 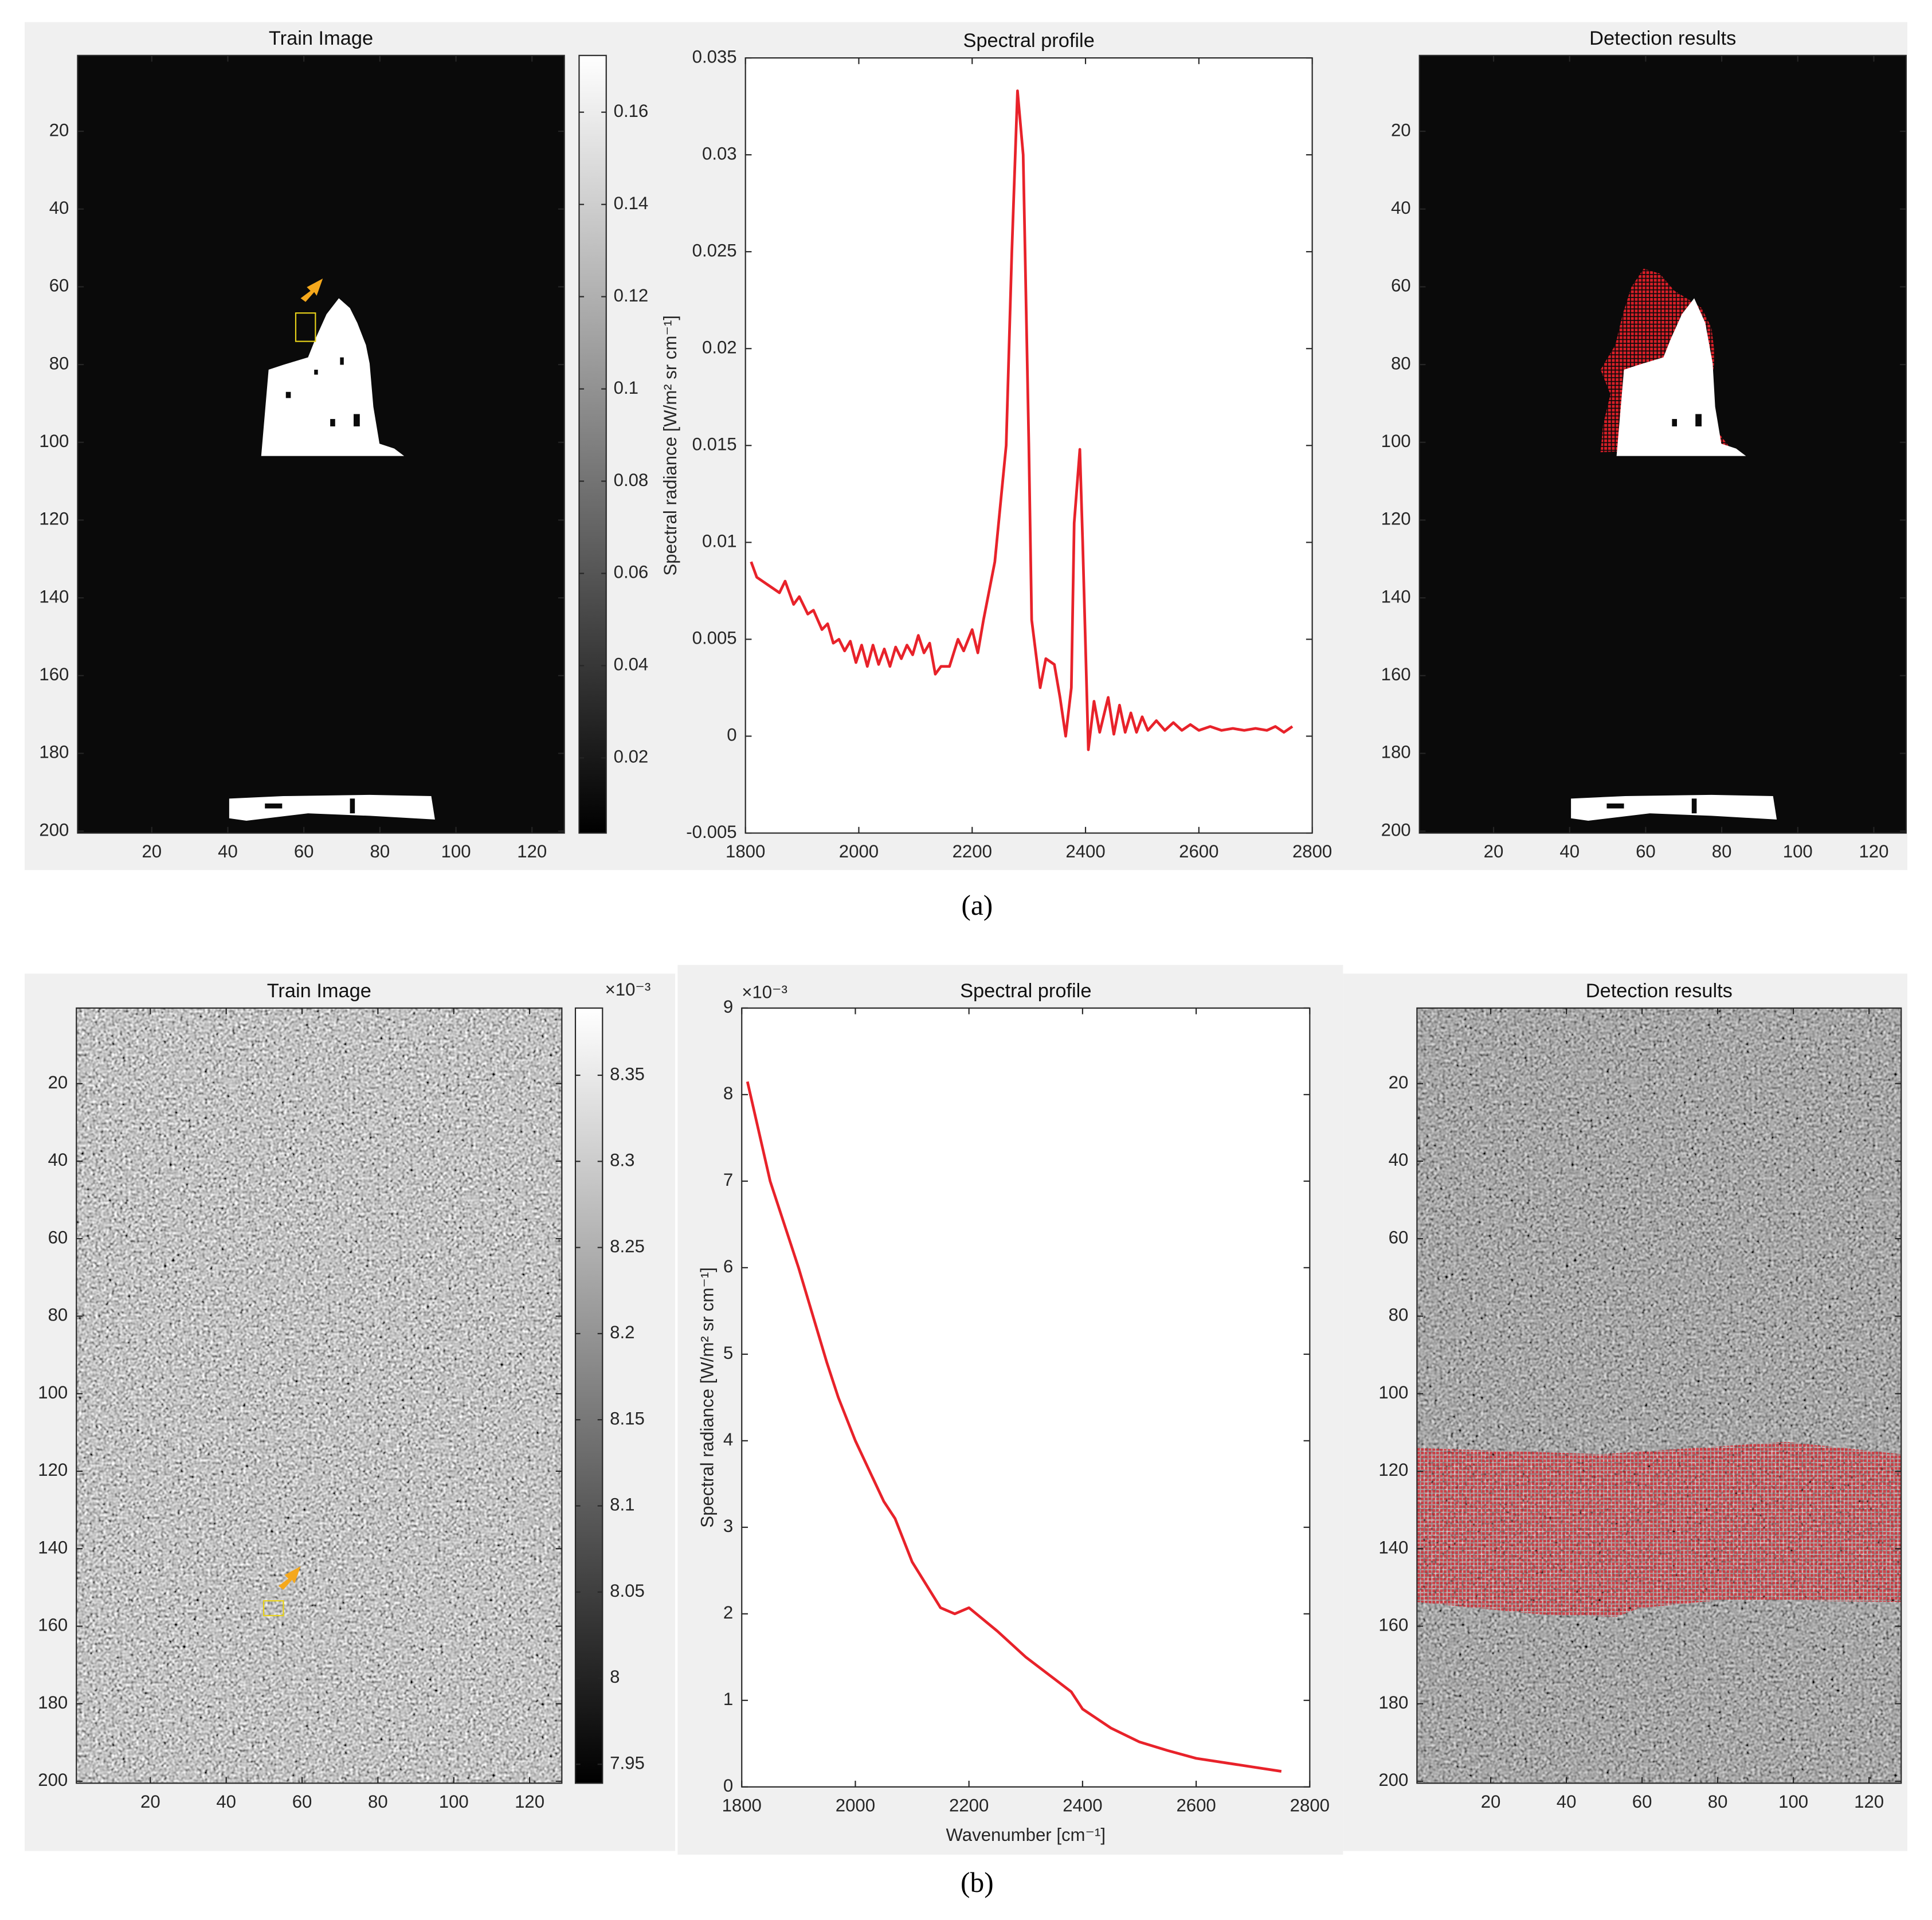 I want to click on colorbar-tick-label: 8.05, so click(x=627, y=1591).